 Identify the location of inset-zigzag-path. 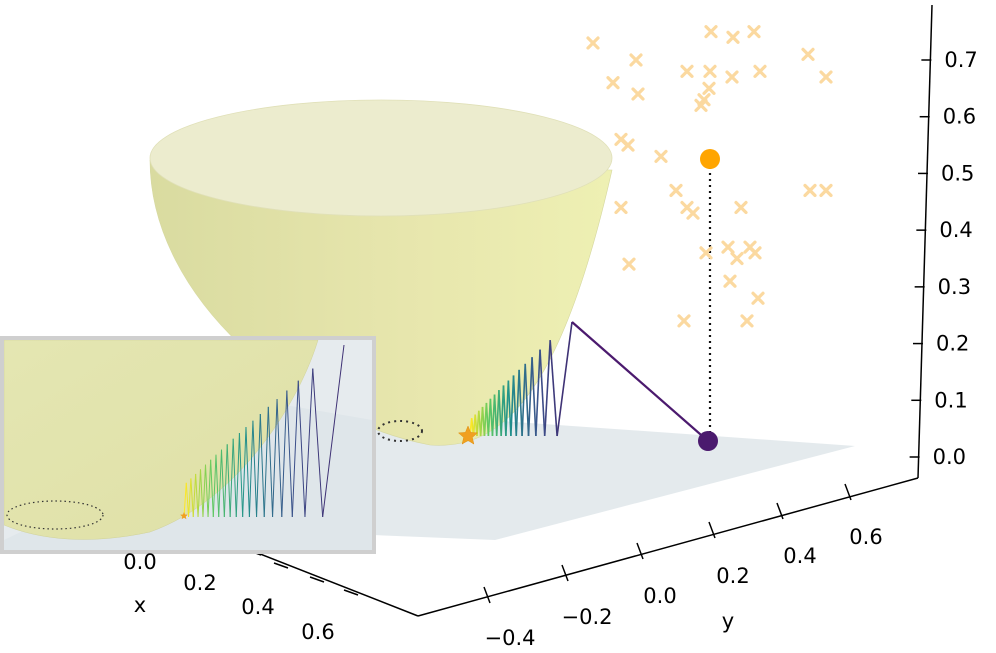
(264, 431).